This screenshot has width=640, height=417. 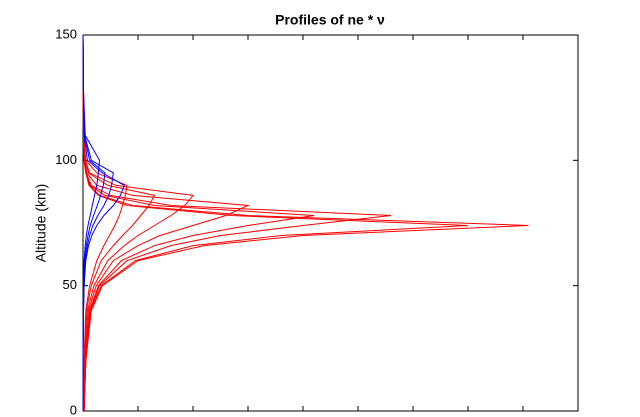 What do you see at coordinates (73, 409) in the screenshot?
I see `y-tick-label: 0` at bounding box center [73, 409].